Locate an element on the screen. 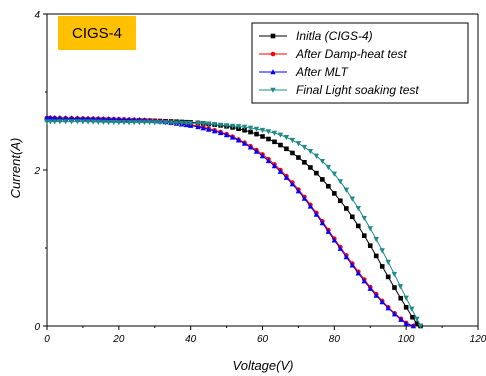 The width and height of the screenshot is (486, 376). sample-label-text: CIGS-4 is located at coordinates (97, 33).